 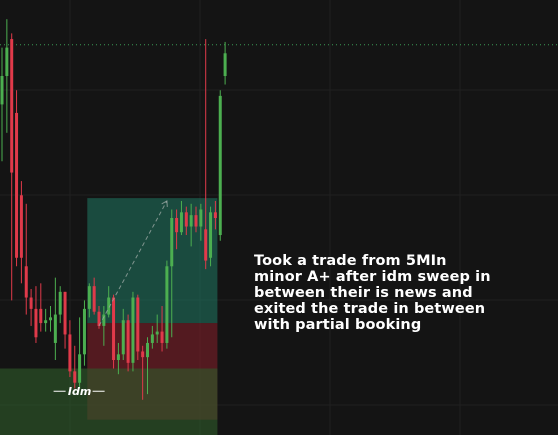 What do you see at coordinates (152, 260) in the screenshot?
I see `target-zone` at bounding box center [152, 260].